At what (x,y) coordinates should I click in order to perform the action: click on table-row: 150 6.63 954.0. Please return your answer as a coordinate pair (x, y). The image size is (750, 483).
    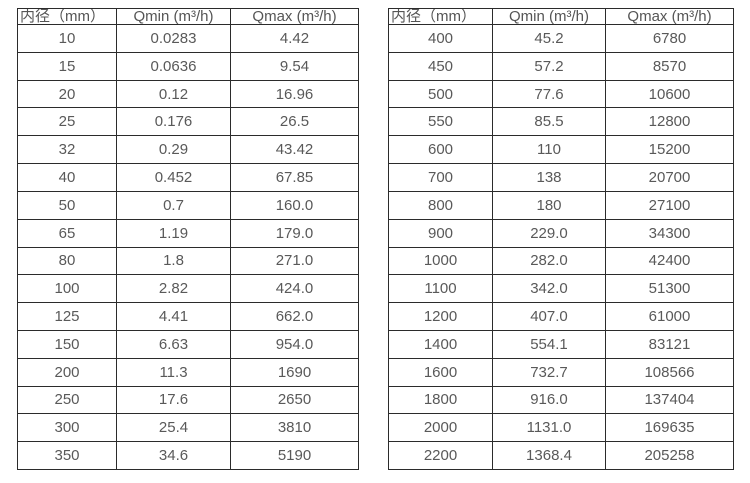
    Looking at the image, I should click on (188, 344).